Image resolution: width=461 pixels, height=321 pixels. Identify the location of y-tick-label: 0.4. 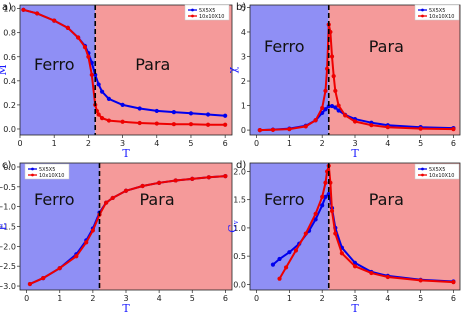
(9, 81).